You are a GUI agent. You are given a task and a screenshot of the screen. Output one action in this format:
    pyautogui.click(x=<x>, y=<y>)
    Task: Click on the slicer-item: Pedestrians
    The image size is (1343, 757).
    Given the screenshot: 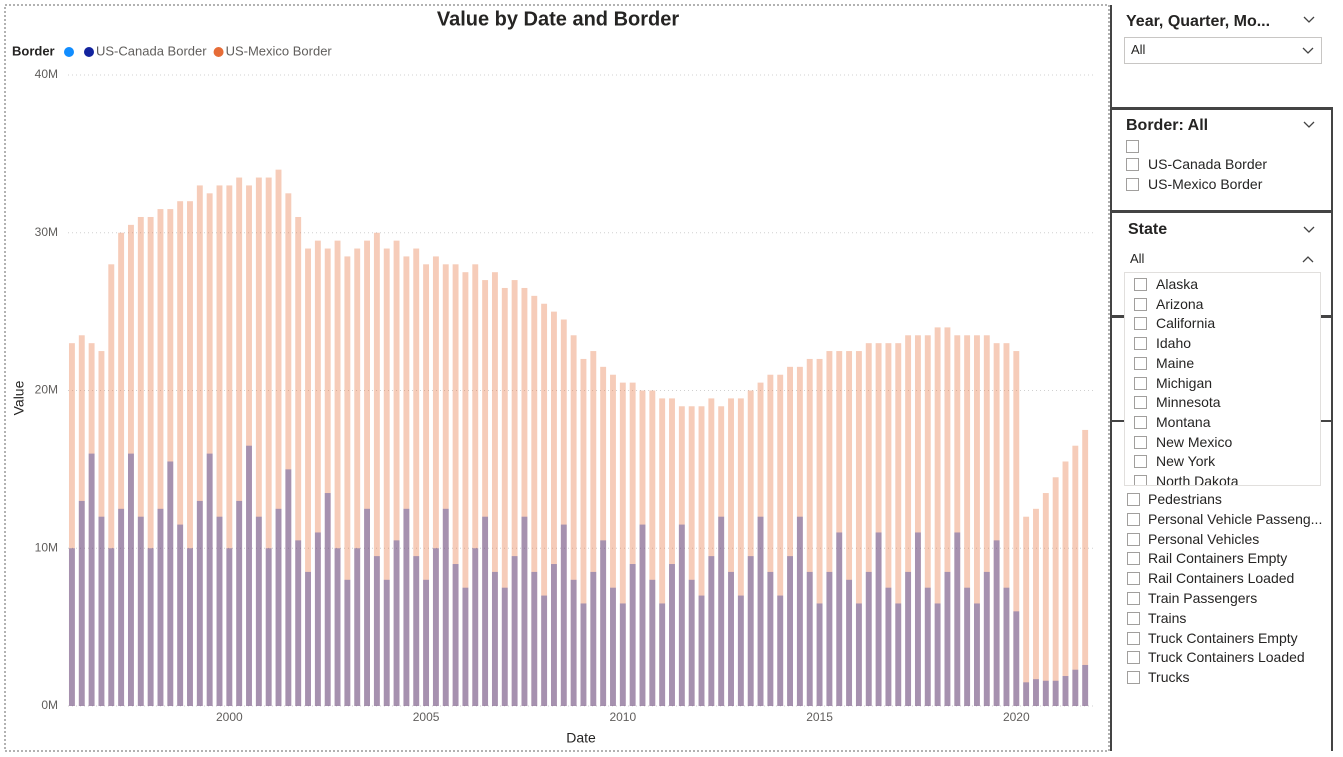 What is the action you would take?
    pyautogui.click(x=1185, y=499)
    